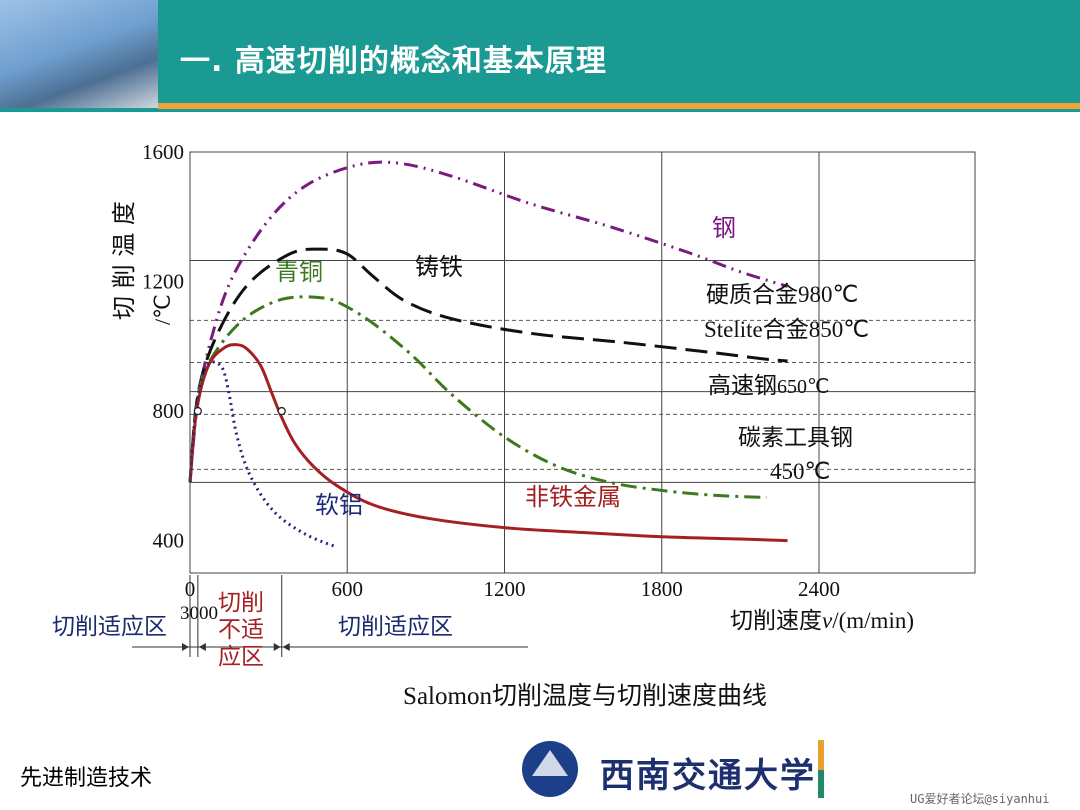 The width and height of the screenshot is (1080, 810). I want to click on x-tick-label: 2400, so click(819, 589).